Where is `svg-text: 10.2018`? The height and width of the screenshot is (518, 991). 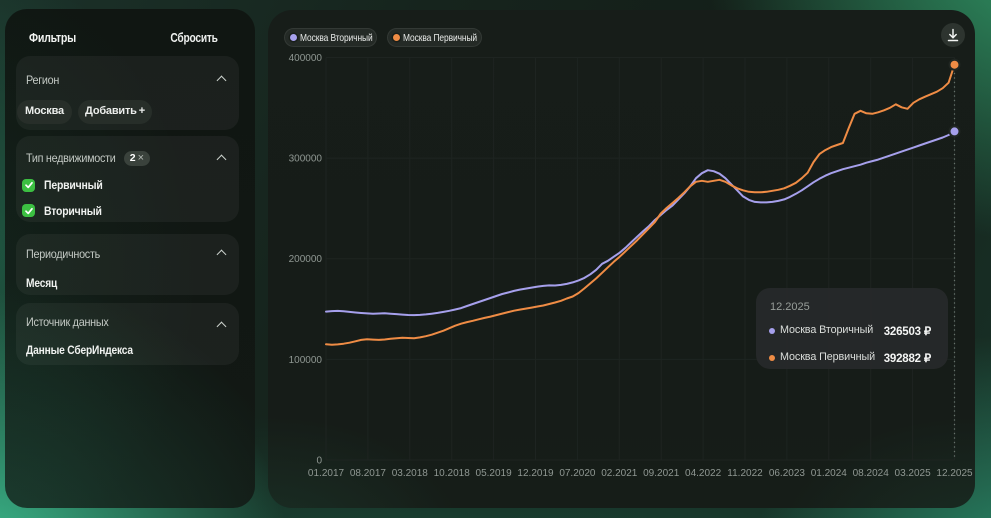
svg-text: 10.2018 is located at coordinates (452, 473).